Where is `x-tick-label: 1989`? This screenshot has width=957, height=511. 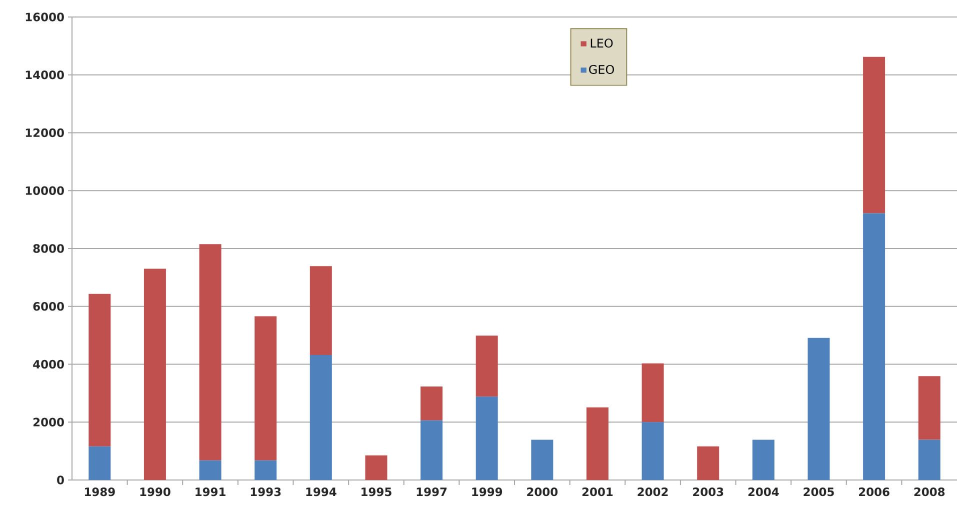
x-tick-label: 1989 is located at coordinates (100, 492).